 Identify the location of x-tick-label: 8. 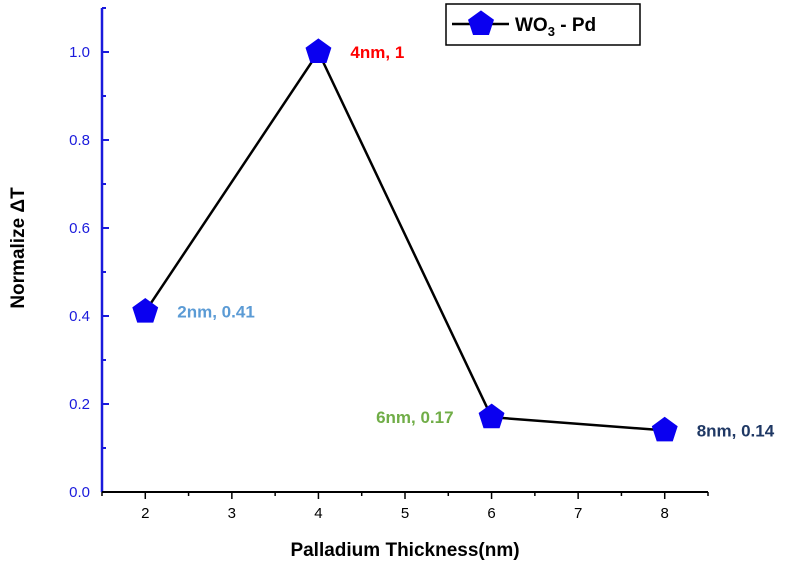
(665, 513).